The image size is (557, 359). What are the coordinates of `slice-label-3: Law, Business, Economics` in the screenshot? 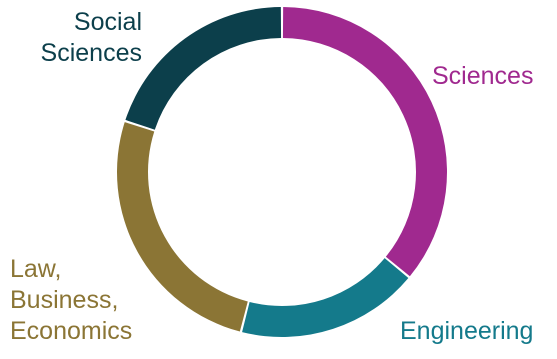 It's located at (71, 300).